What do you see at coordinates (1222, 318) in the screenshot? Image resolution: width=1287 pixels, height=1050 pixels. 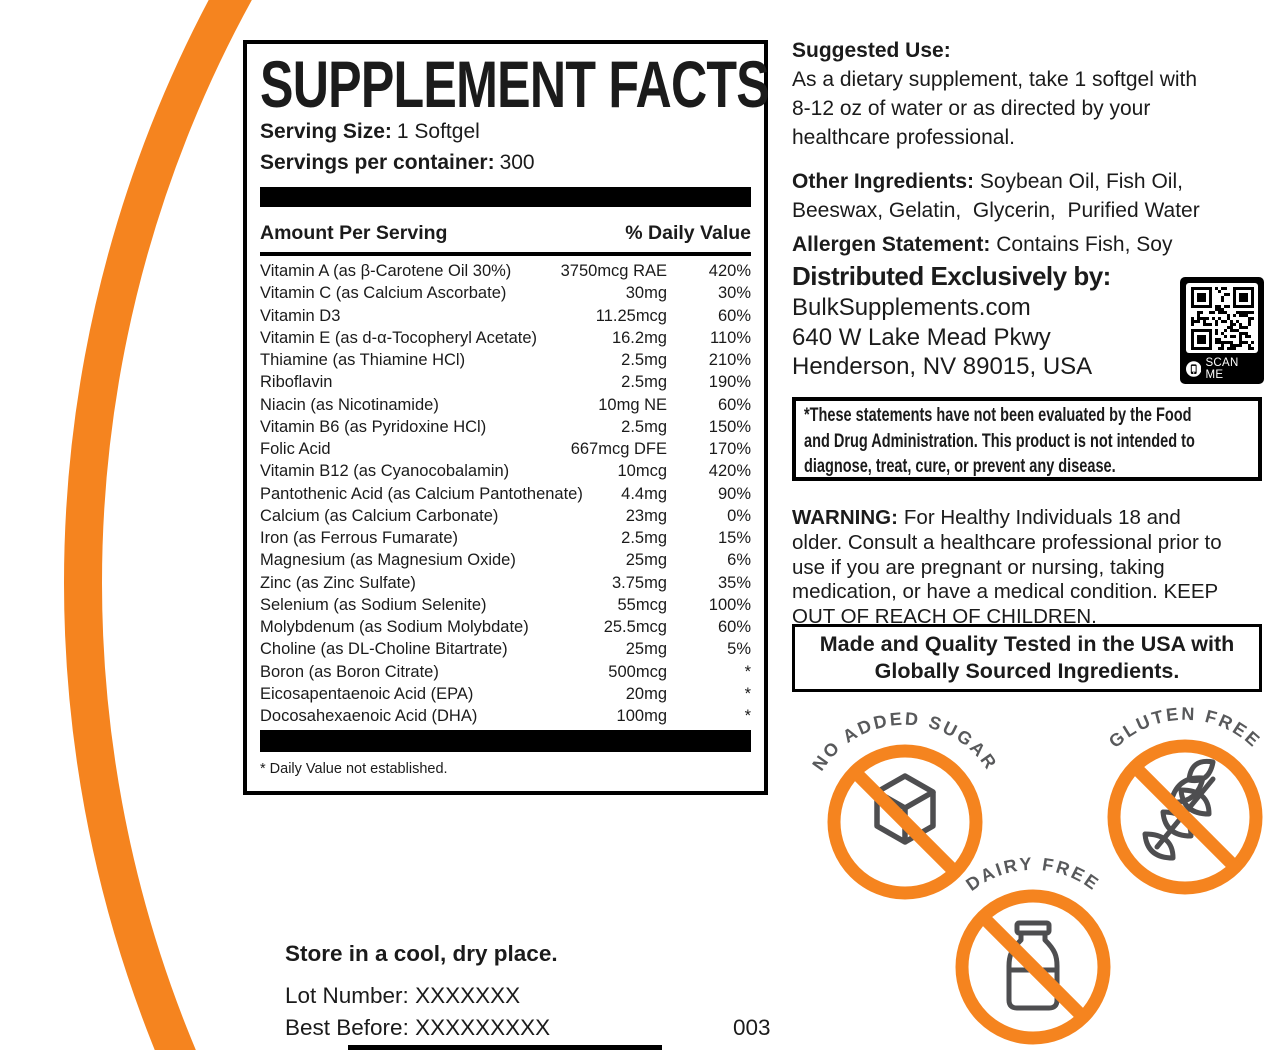 I see `qr-code` at bounding box center [1222, 318].